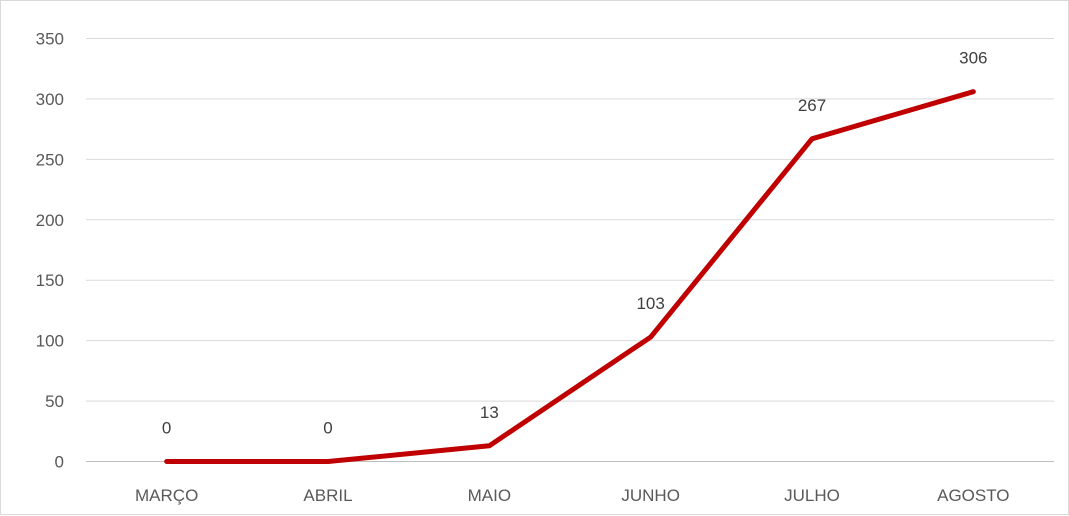 This screenshot has height=516, width=1069. Describe the element at coordinates (489, 495) in the screenshot. I see `x-tick-label: MAIO` at that location.